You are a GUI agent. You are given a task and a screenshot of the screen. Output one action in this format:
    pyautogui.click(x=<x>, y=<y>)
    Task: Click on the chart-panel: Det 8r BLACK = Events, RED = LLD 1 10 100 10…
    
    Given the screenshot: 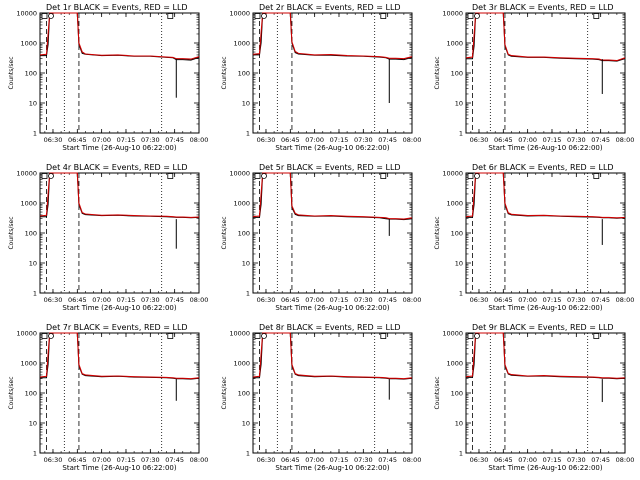 What is the action you would take?
    pyautogui.click(x=321, y=397)
    